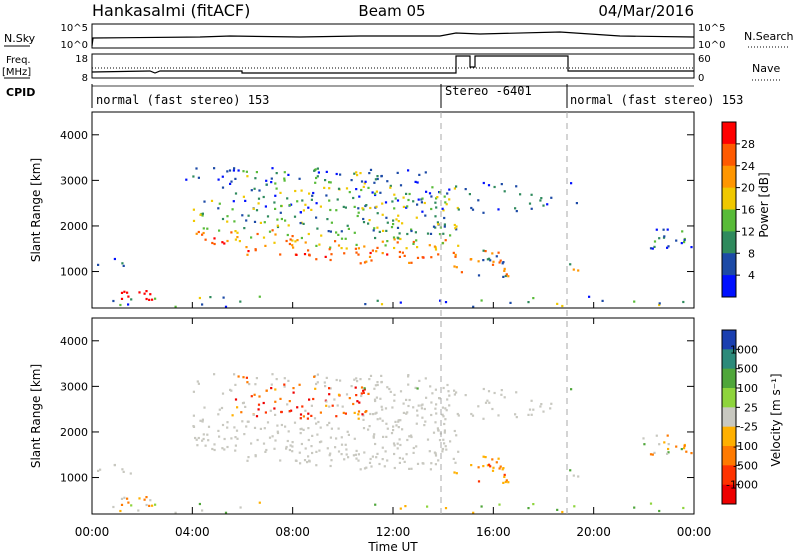 This screenshot has width=800, height=554. What do you see at coordinates (488, 91) in the screenshot?
I see `cpid-segment-label: Stereo -6401` at bounding box center [488, 91].